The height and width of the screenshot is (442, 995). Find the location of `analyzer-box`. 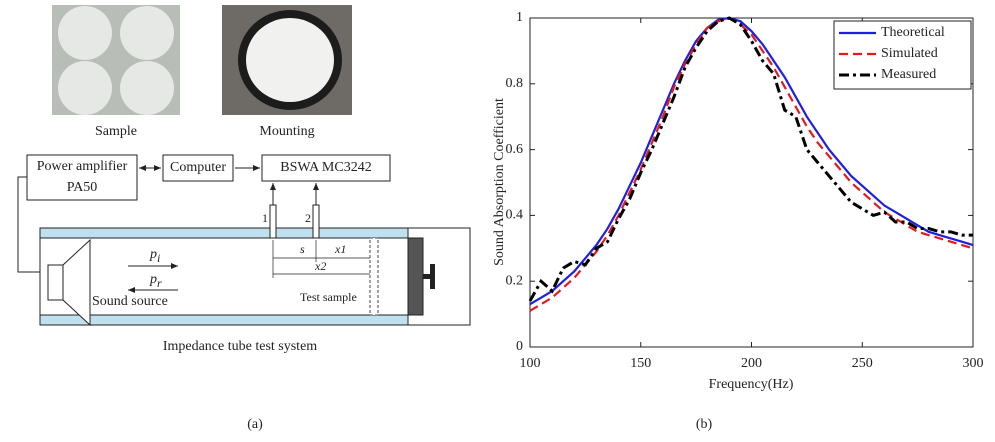

analyzer-box is located at coordinates (326, 168).